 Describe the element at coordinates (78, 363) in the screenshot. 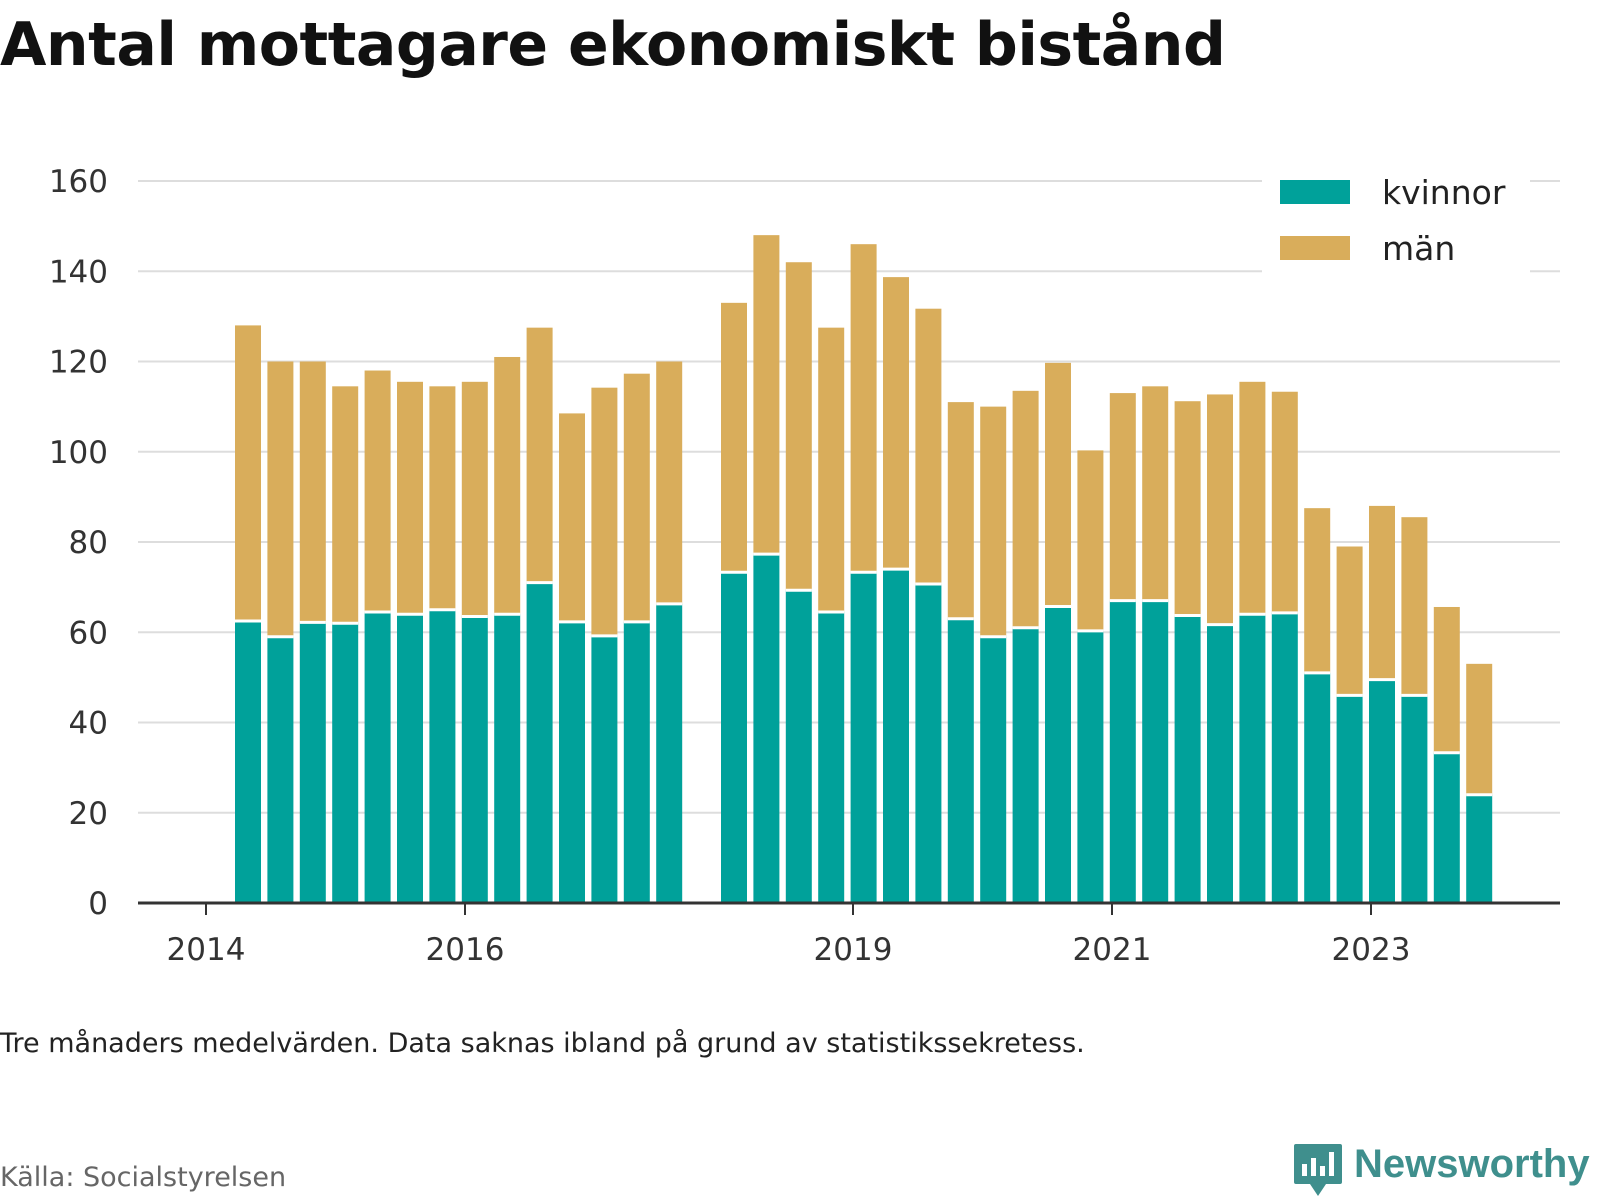

I see `y-tick-label: 120` at that location.